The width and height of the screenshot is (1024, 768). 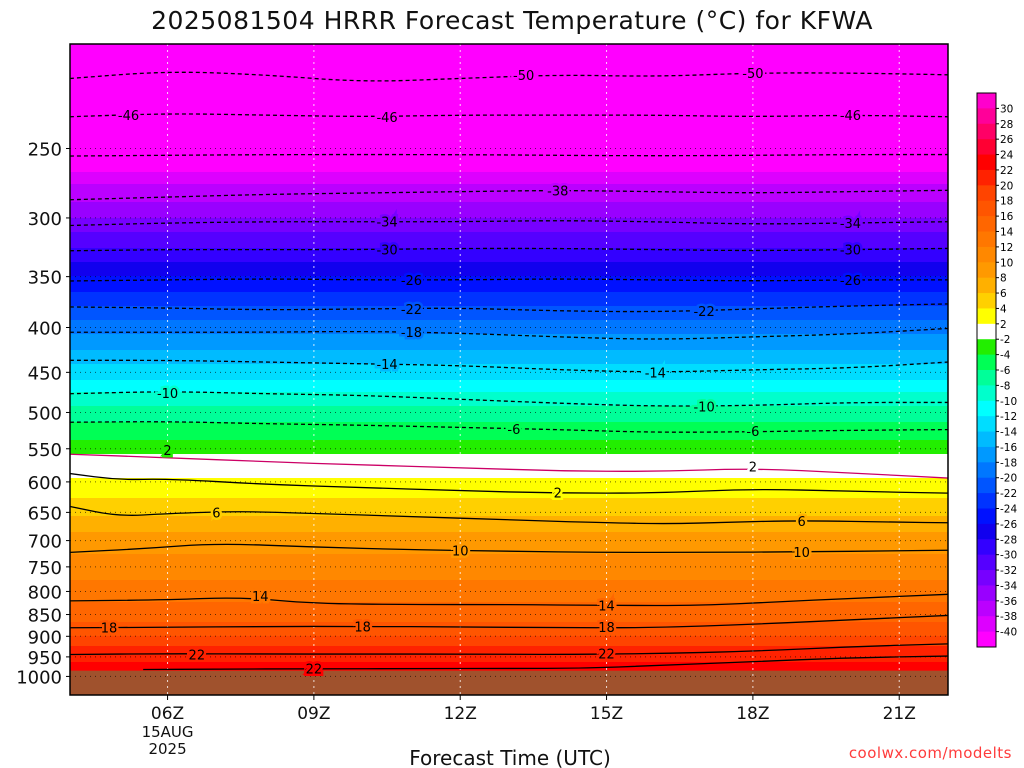 What do you see at coordinates (167, 714) in the screenshot?
I see `x-tick-label: 06Z` at bounding box center [167, 714].